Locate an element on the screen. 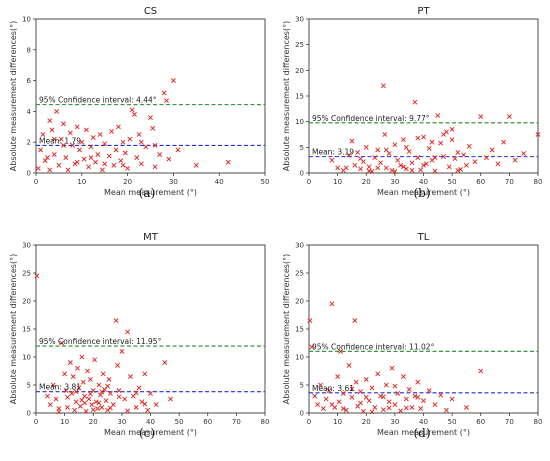 This screenshot has width=550, height=461. y-tick-label: 25 is located at coordinates (26, 274).